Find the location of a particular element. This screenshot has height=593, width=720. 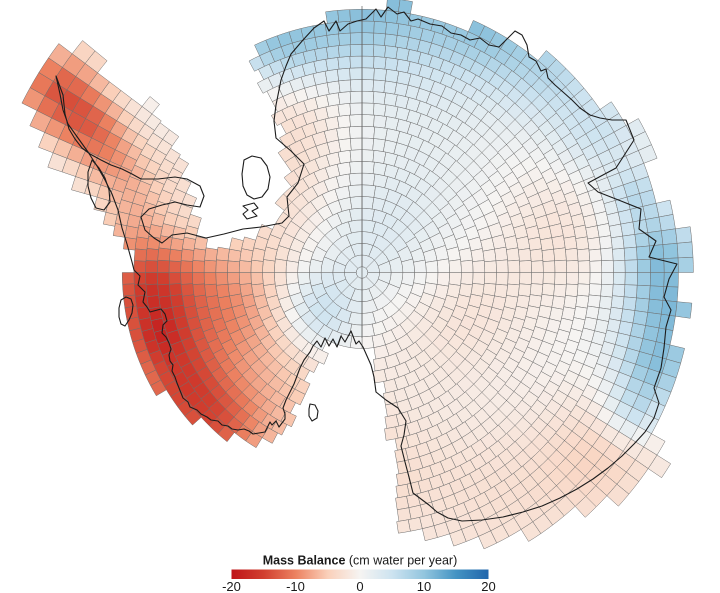

svg-text: 0 is located at coordinates (359, 586).